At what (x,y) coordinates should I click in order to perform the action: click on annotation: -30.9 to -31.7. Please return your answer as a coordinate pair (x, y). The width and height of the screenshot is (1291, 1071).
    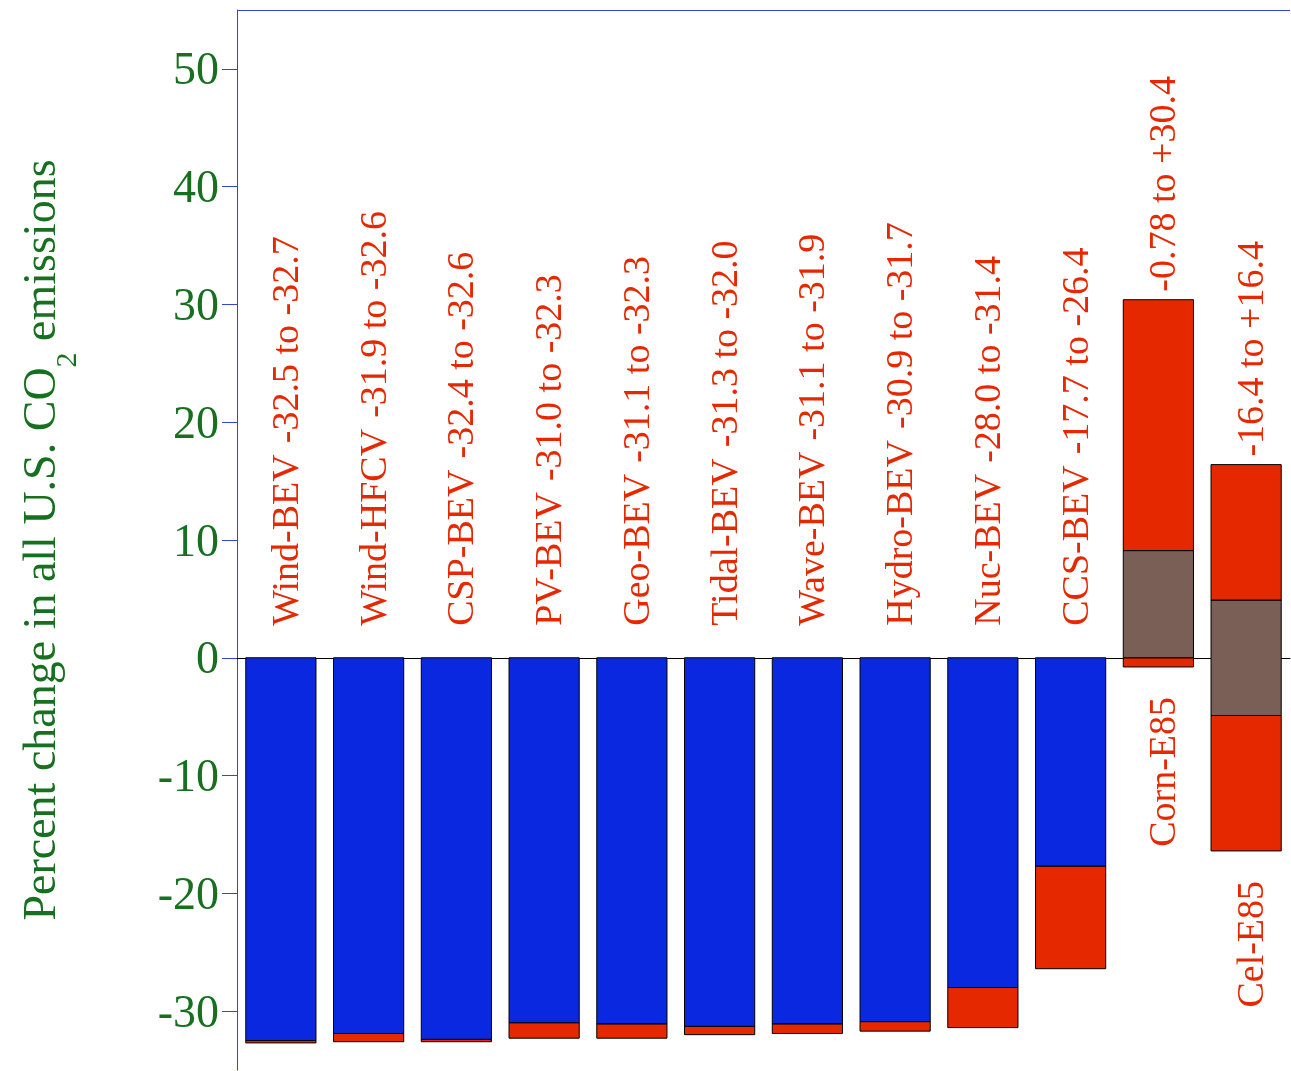
    Looking at the image, I should click on (899, 326).